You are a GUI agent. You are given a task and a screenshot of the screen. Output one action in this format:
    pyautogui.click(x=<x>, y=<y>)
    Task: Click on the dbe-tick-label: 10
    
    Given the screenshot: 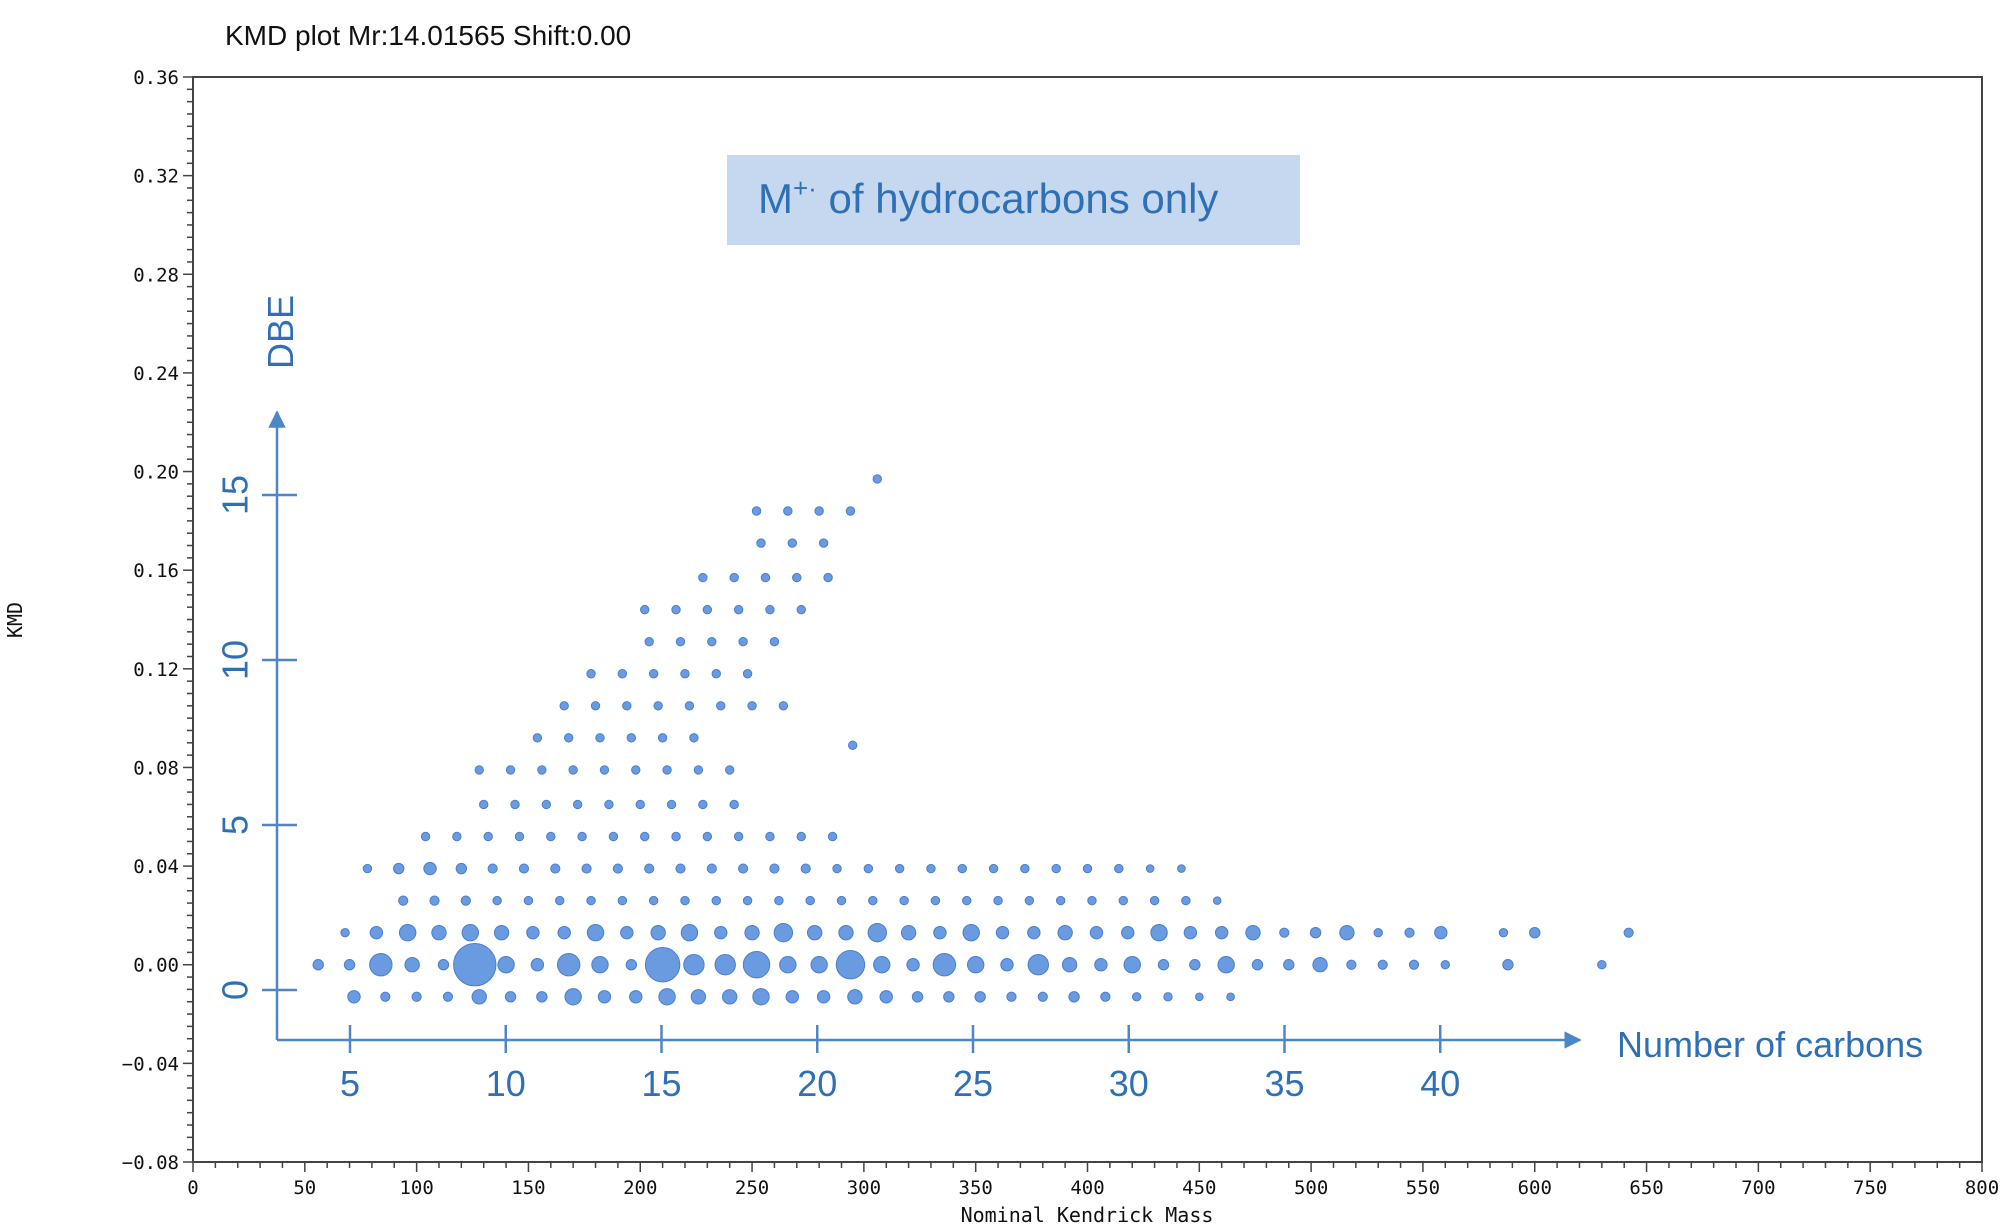 What is the action you would take?
    pyautogui.click(x=235, y=660)
    